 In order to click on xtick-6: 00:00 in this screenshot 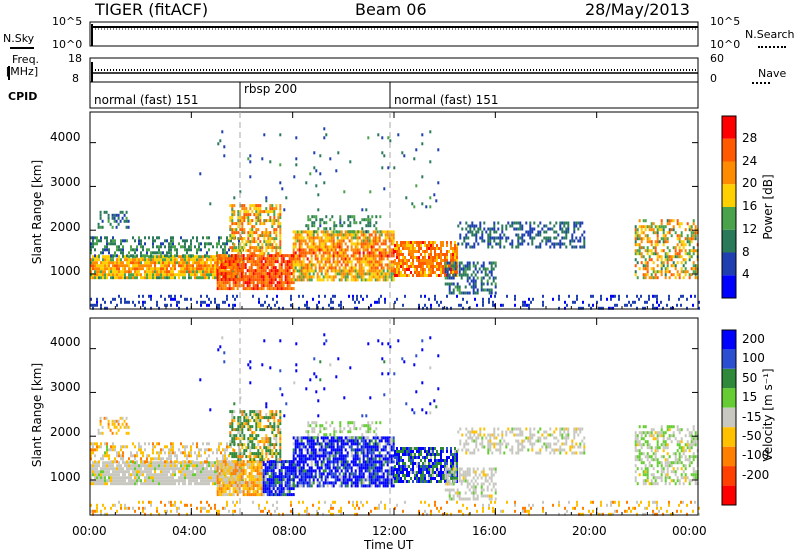, I will do `click(689, 531)`.